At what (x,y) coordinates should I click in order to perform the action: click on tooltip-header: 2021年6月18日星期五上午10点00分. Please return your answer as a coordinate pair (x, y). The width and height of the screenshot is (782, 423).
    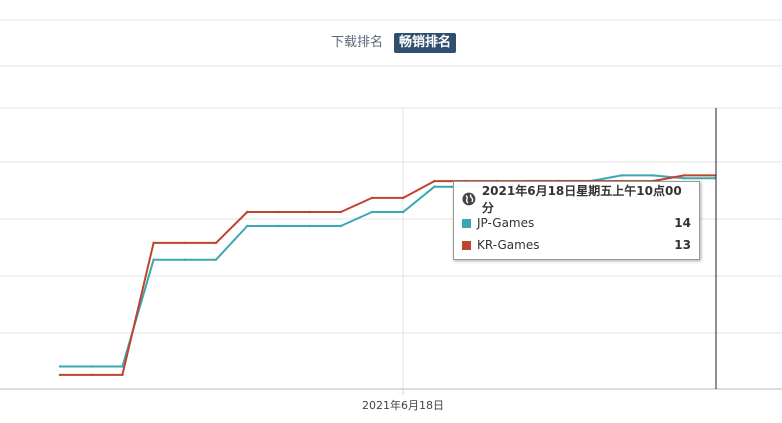
    Looking at the image, I should click on (576, 199).